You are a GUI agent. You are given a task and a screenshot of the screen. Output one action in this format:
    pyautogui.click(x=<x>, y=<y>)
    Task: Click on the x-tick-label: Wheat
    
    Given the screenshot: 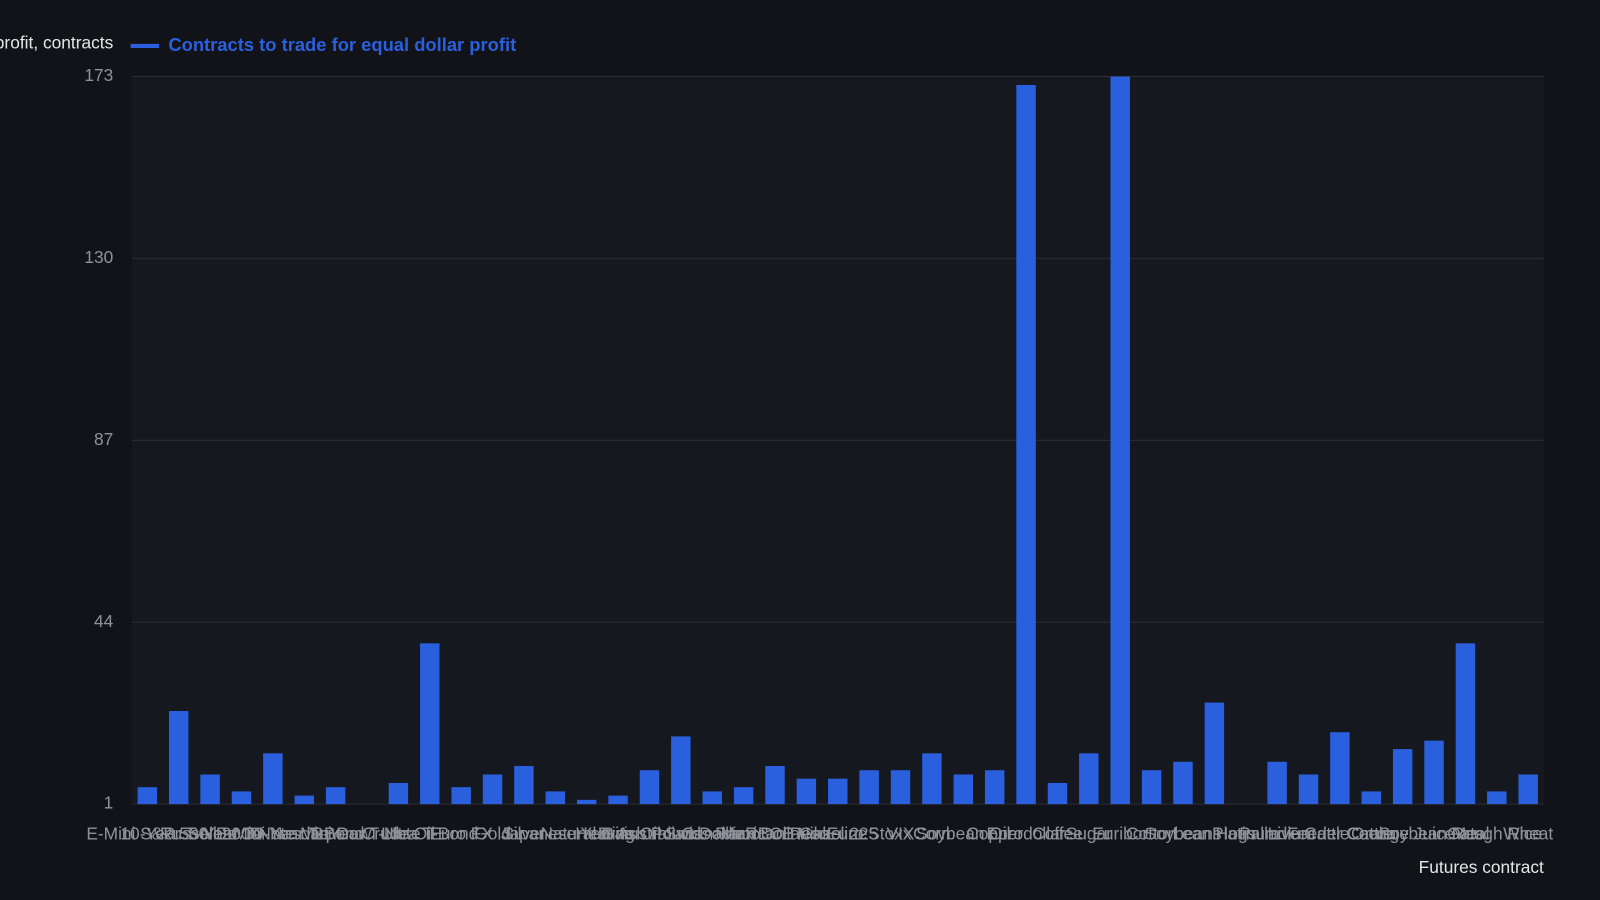 What is the action you would take?
    pyautogui.click(x=1528, y=833)
    